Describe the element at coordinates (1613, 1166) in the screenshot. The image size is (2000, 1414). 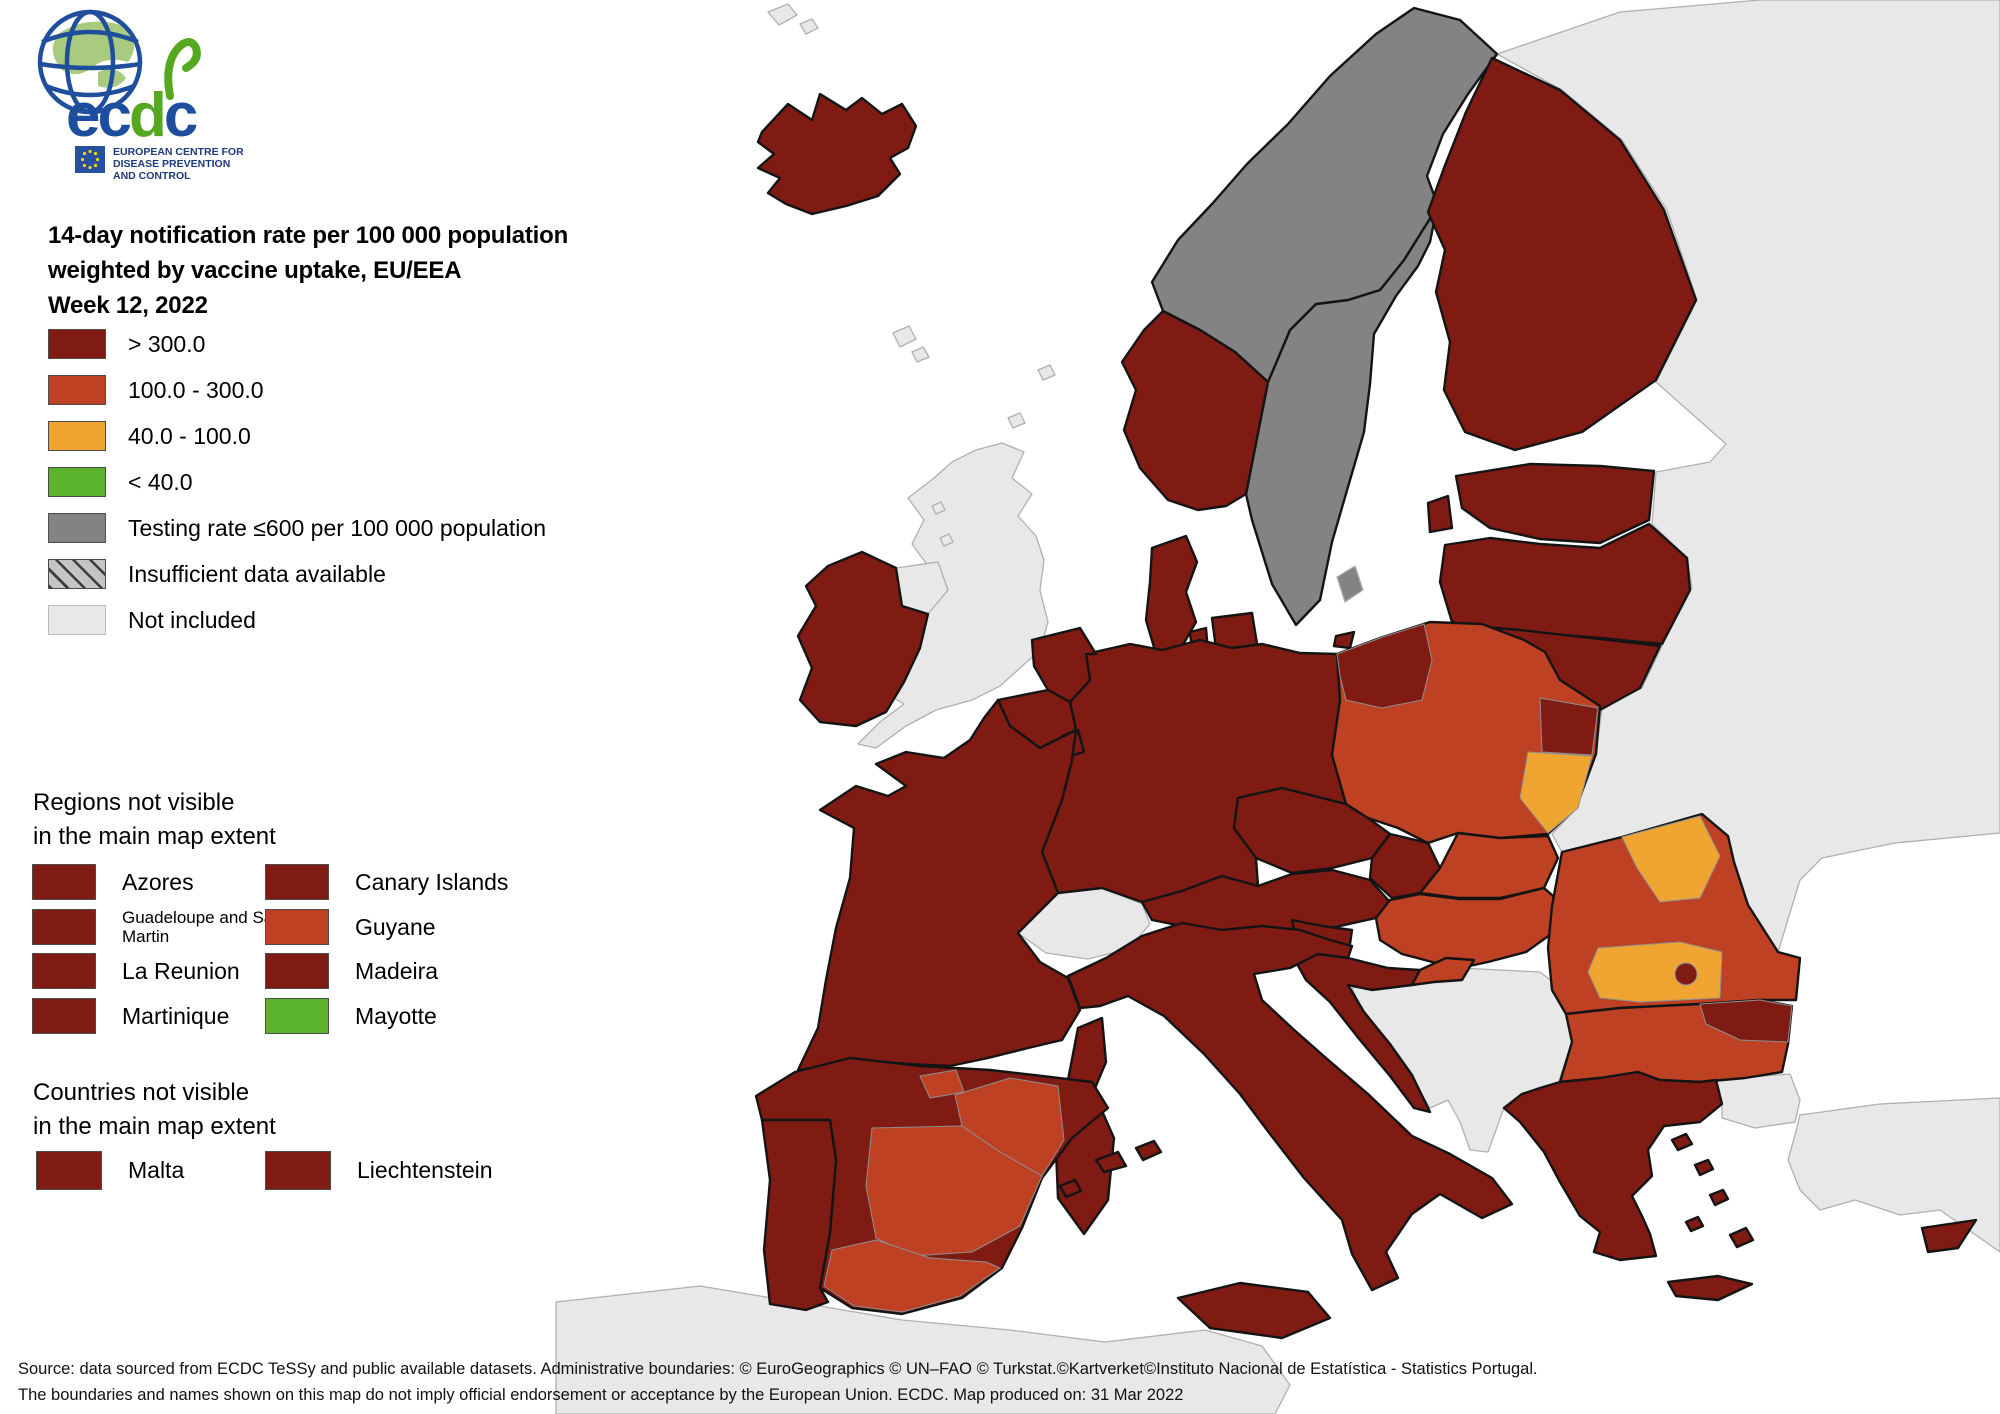
I see `map-region-greece` at that location.